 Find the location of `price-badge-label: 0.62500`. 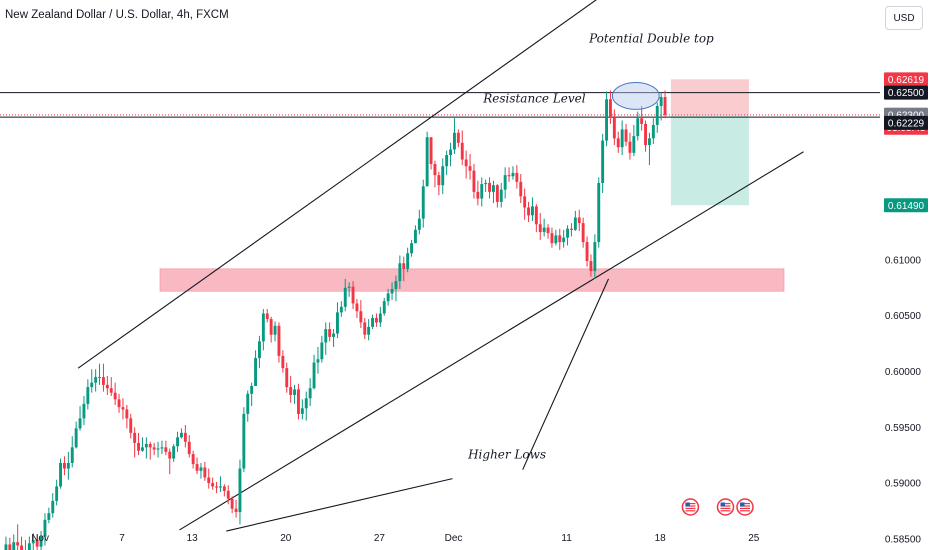

price-badge-label: 0.62500 is located at coordinates (906, 93).